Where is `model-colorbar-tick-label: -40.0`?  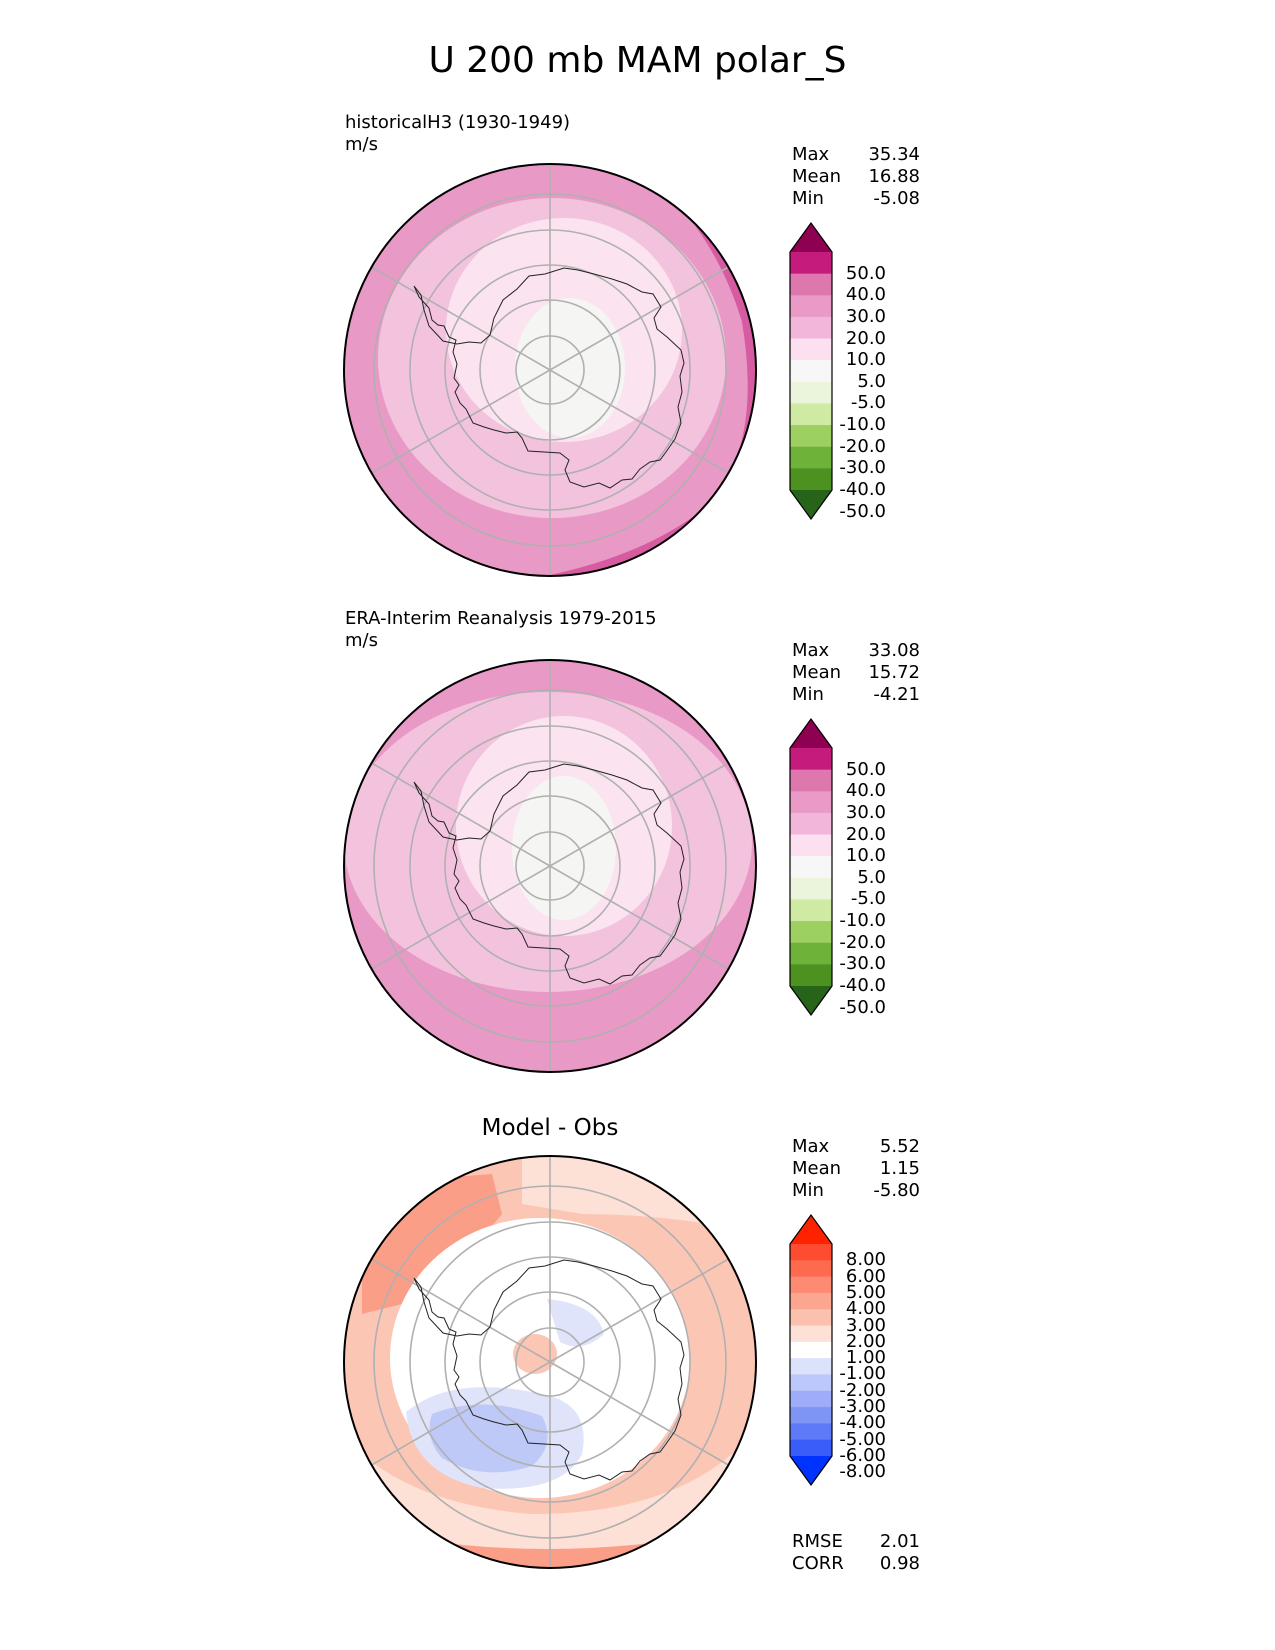
model-colorbar-tick-label: -40.0 is located at coordinates (862, 489).